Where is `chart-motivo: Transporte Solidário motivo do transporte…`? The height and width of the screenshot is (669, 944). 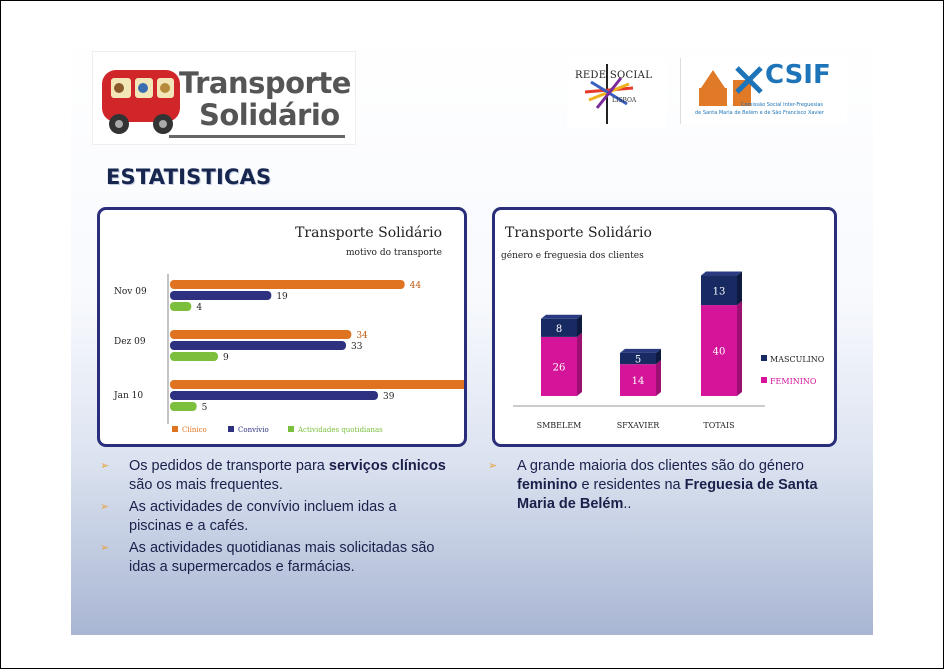 chart-motivo: Transporte Solidário motivo do transporte… is located at coordinates (288, 329).